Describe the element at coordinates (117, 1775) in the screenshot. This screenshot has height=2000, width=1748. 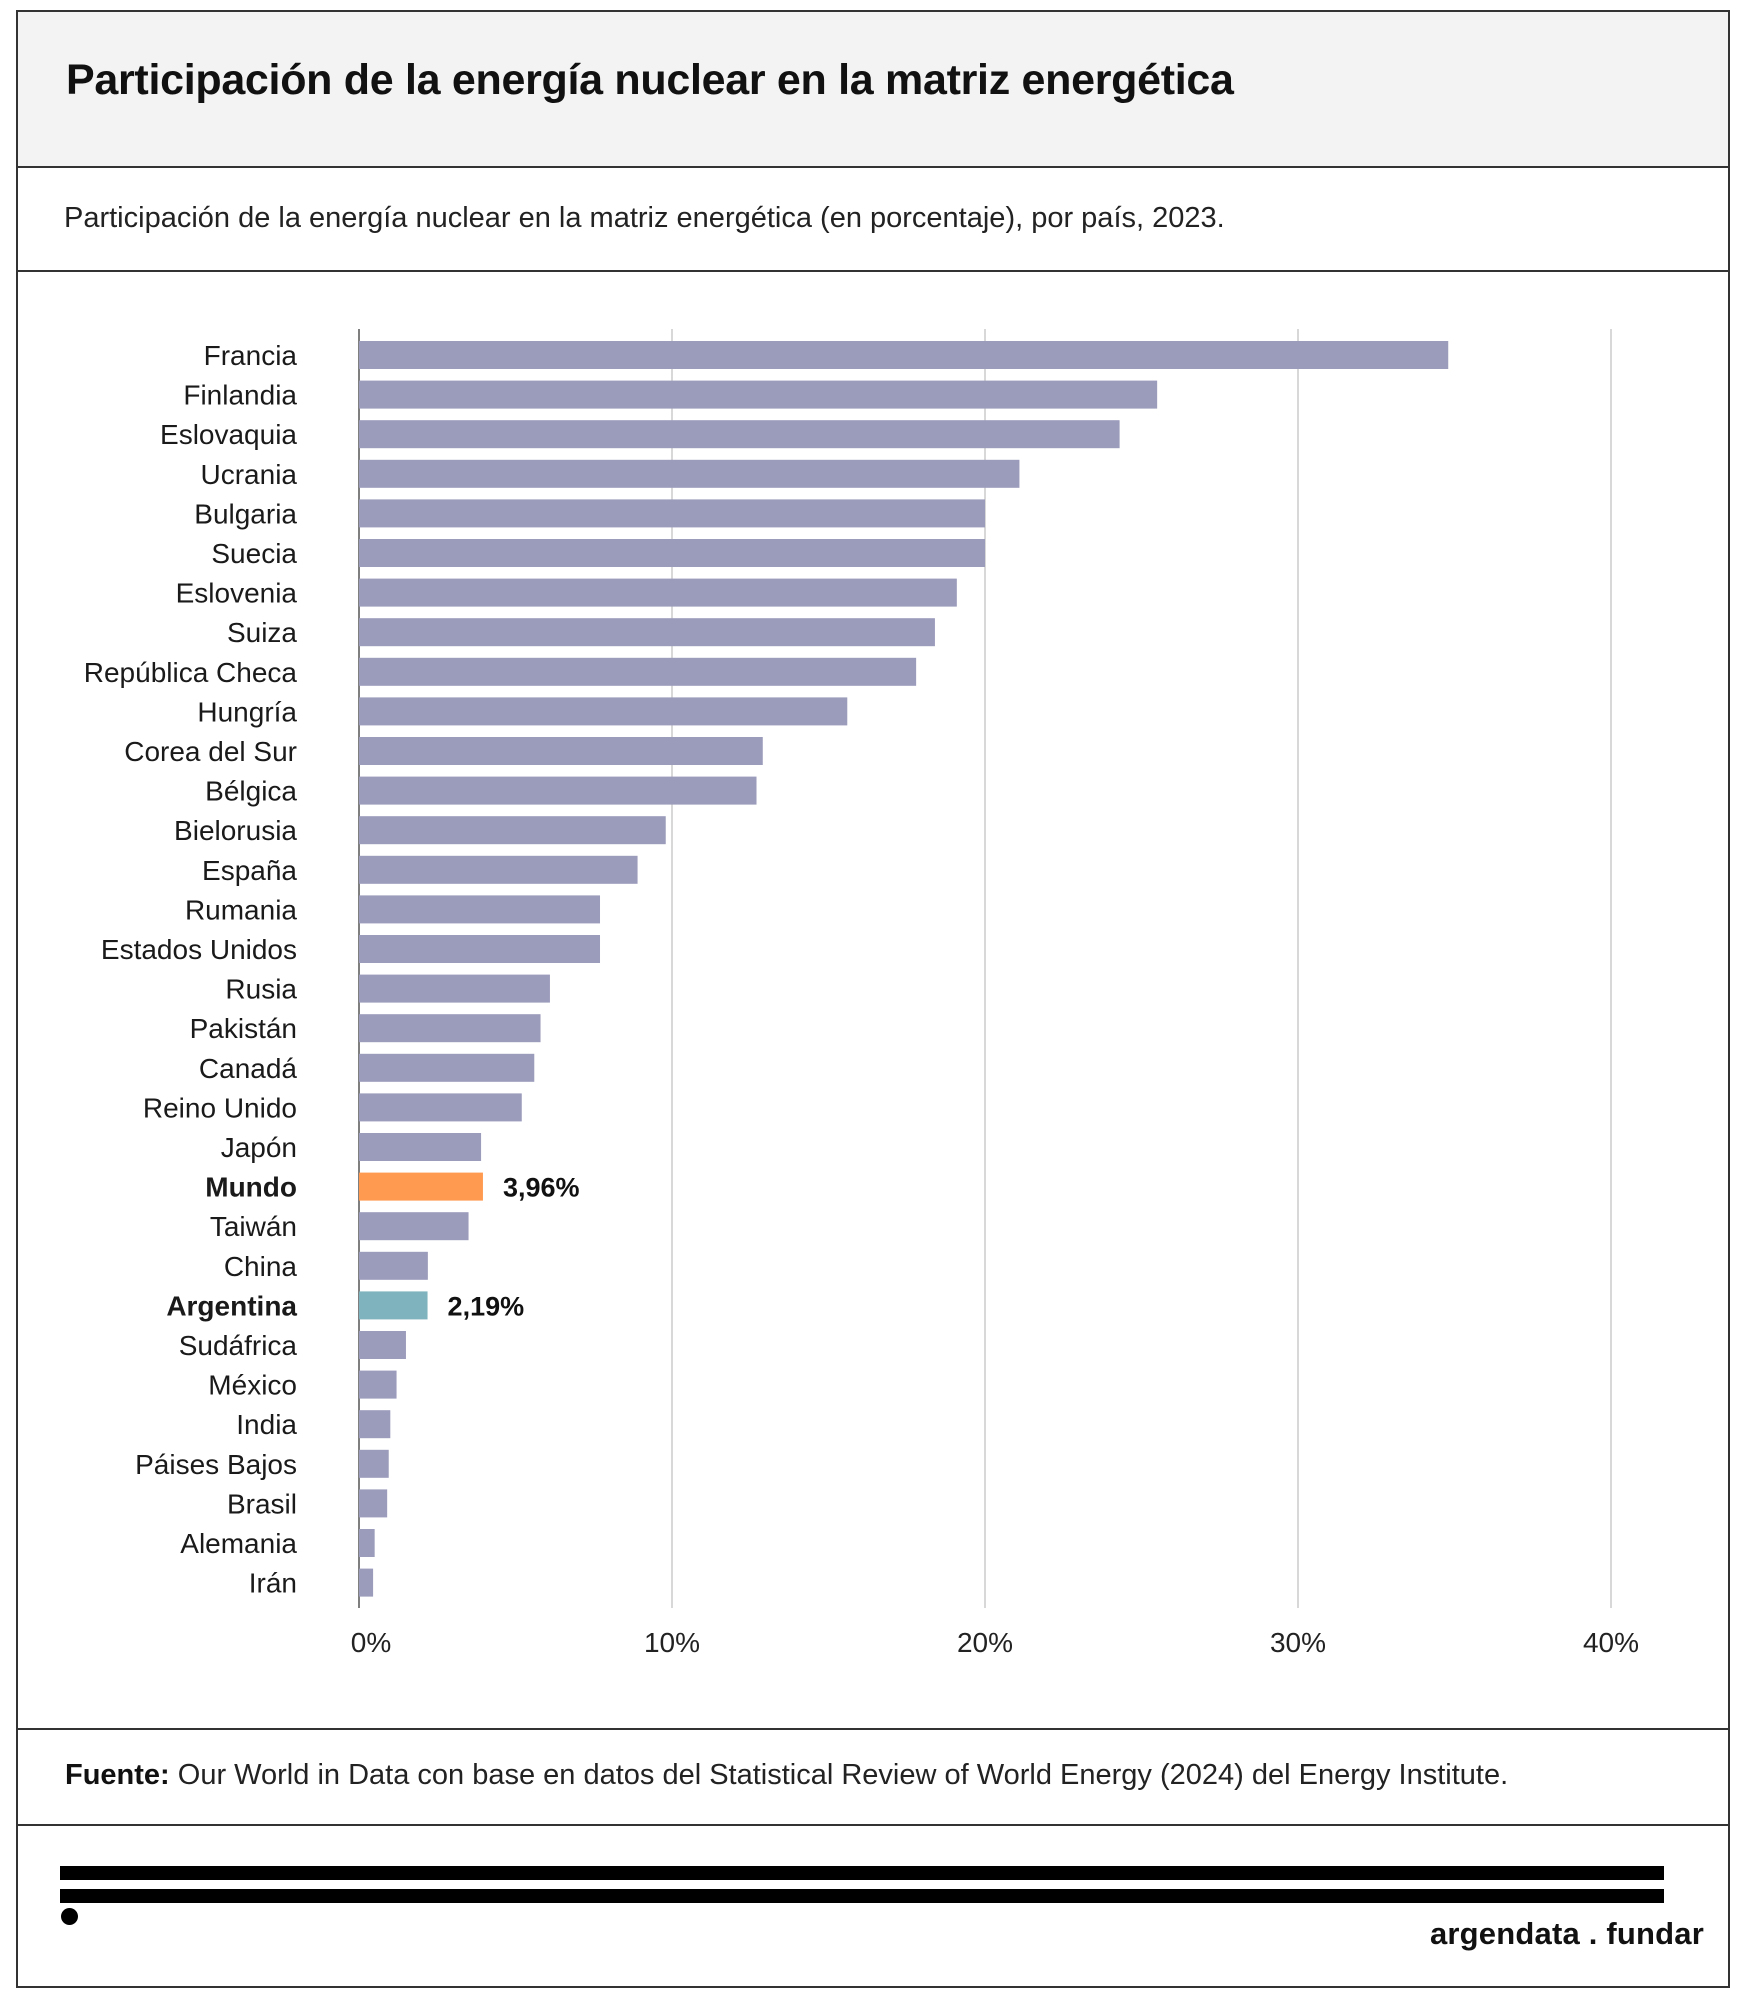
I see `source-label: Fuente:` at that location.